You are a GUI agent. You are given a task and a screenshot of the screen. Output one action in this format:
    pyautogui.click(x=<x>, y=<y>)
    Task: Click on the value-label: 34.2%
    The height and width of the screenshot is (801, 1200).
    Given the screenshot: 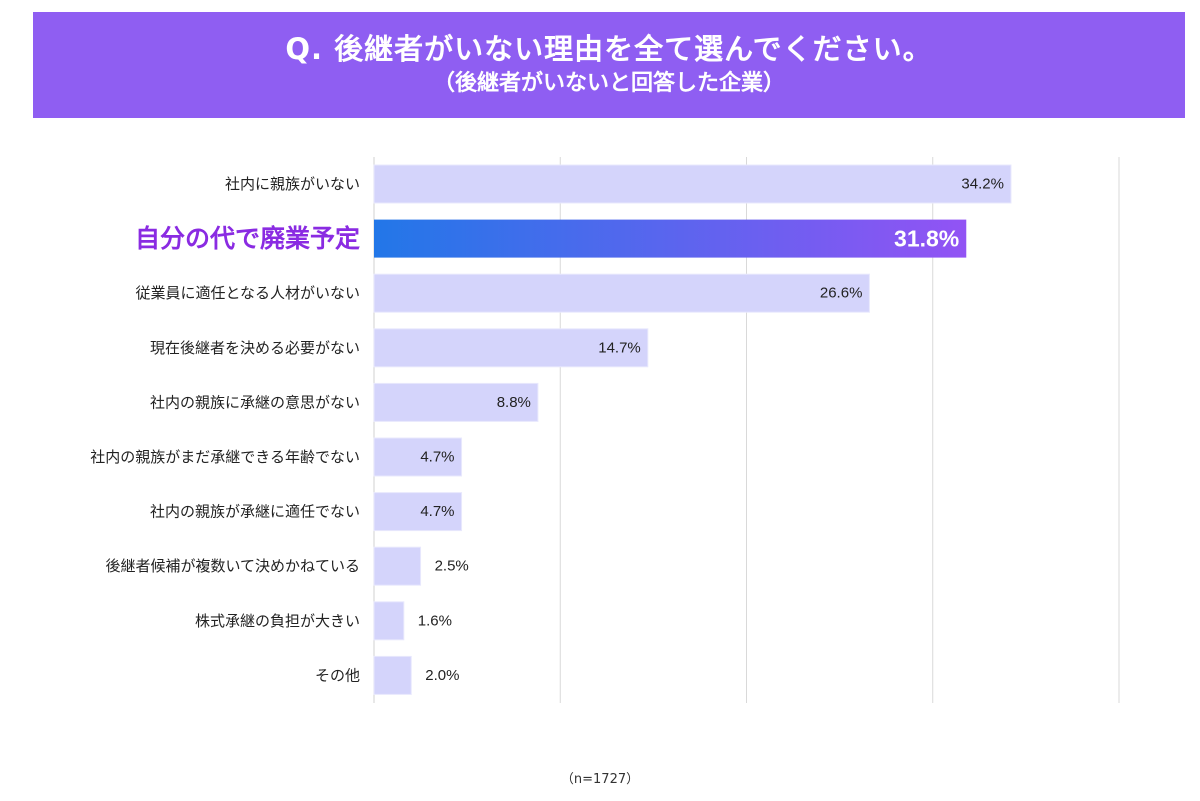 What is the action you would take?
    pyautogui.click(x=982, y=184)
    